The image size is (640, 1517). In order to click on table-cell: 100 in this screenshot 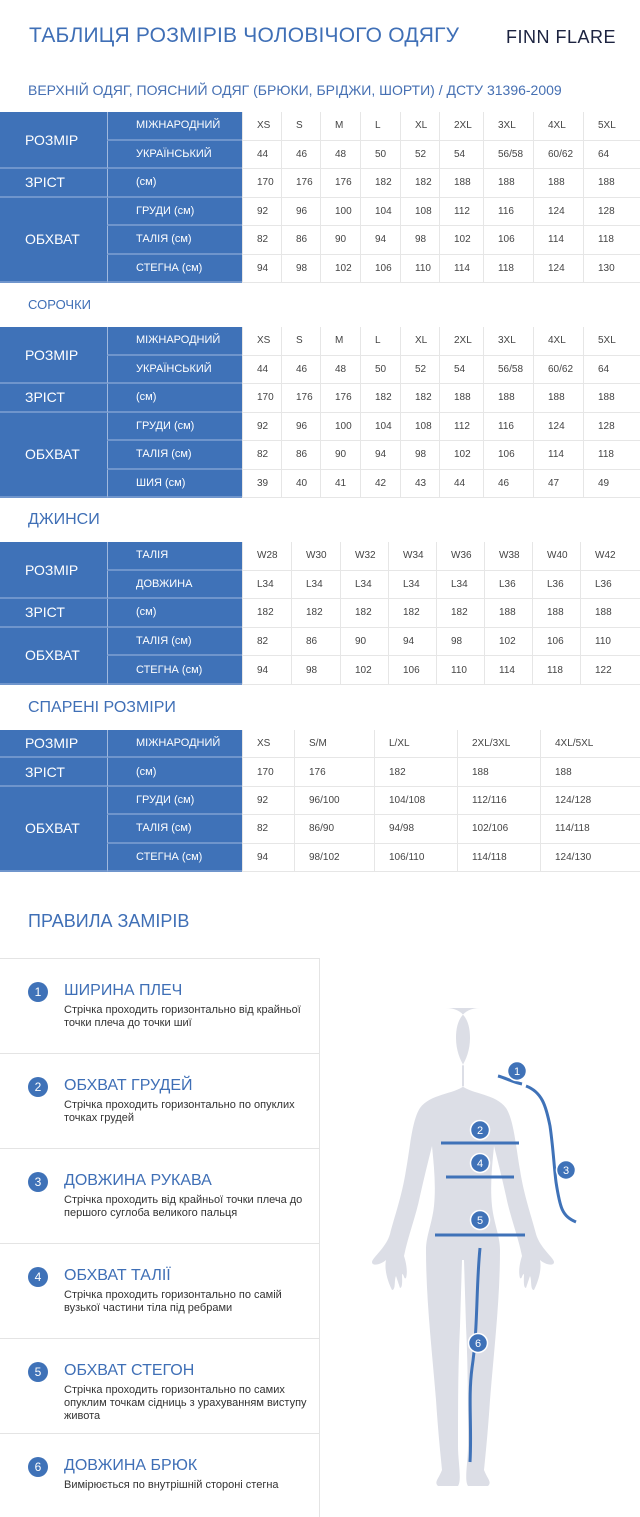, I will do `click(340, 211)`.